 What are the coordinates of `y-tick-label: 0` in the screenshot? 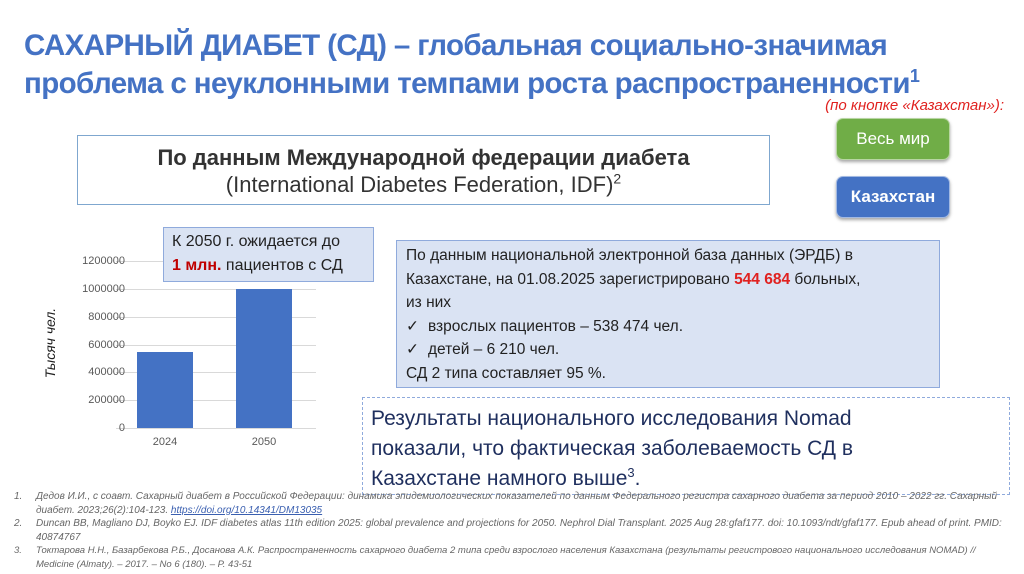 It's located at (121, 428).